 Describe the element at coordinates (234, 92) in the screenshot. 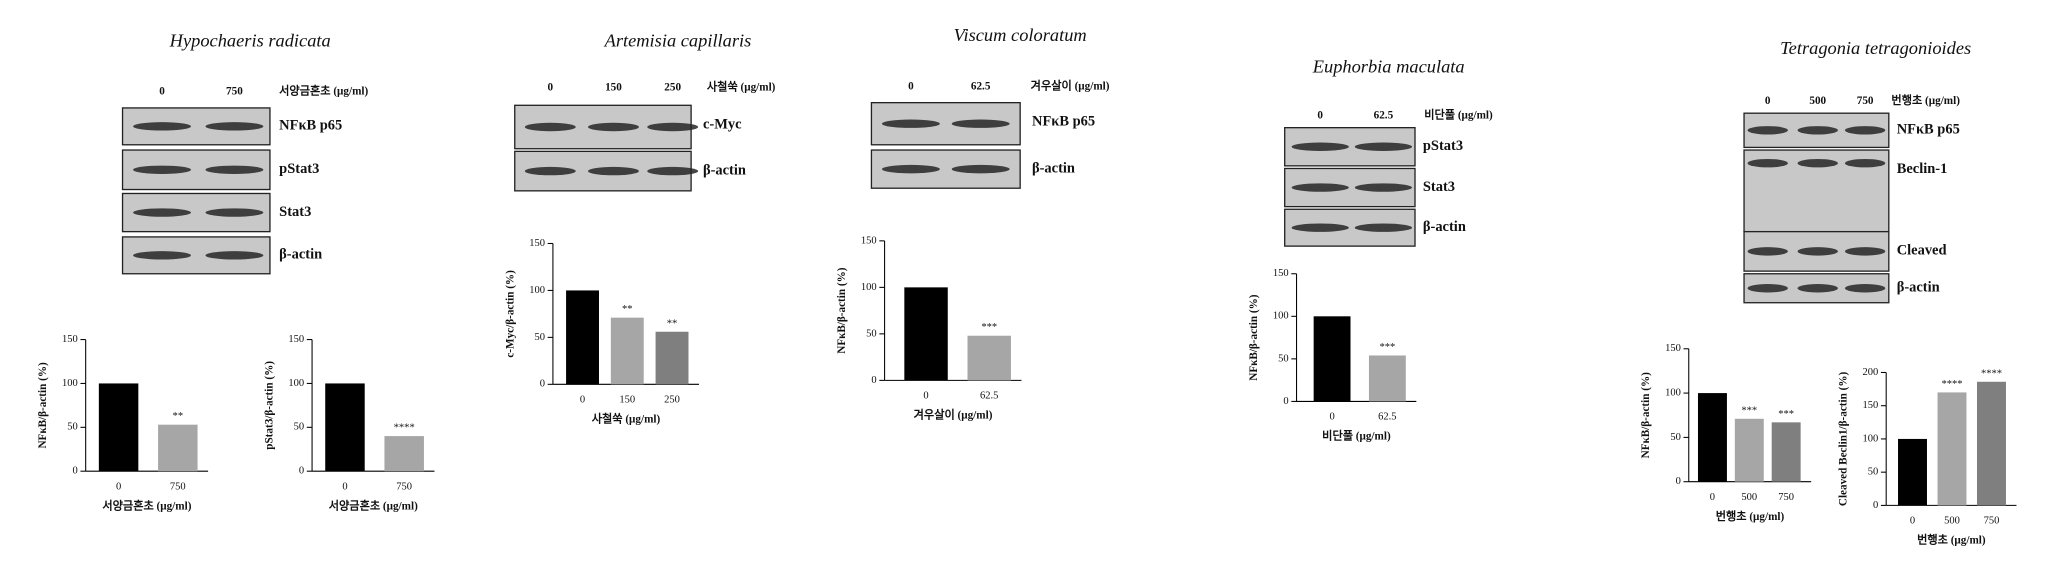

I see `dose-label: 750` at that location.